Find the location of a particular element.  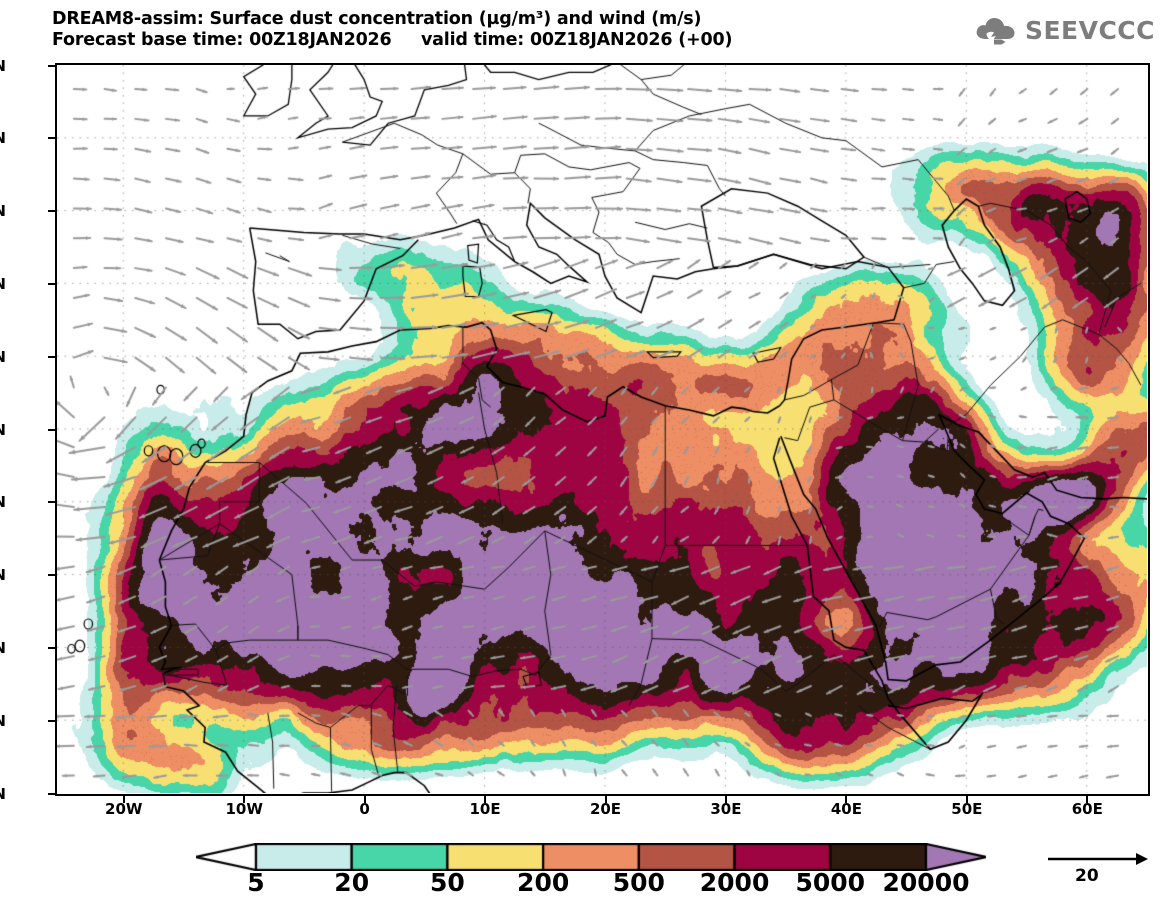

colorbar-tick-500: 500 is located at coordinates (638, 882).